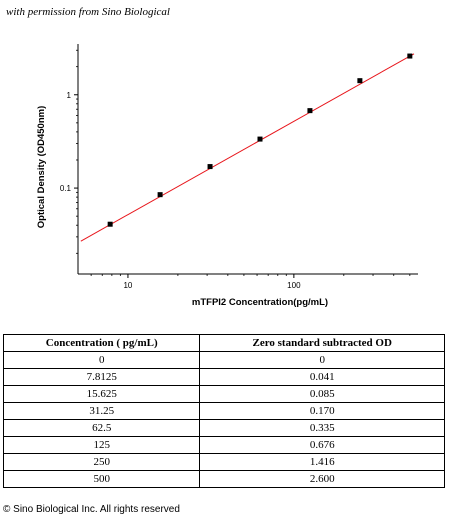 This screenshot has width=450, height=519. I want to click on y-tick-label: 0.1, so click(66, 188).